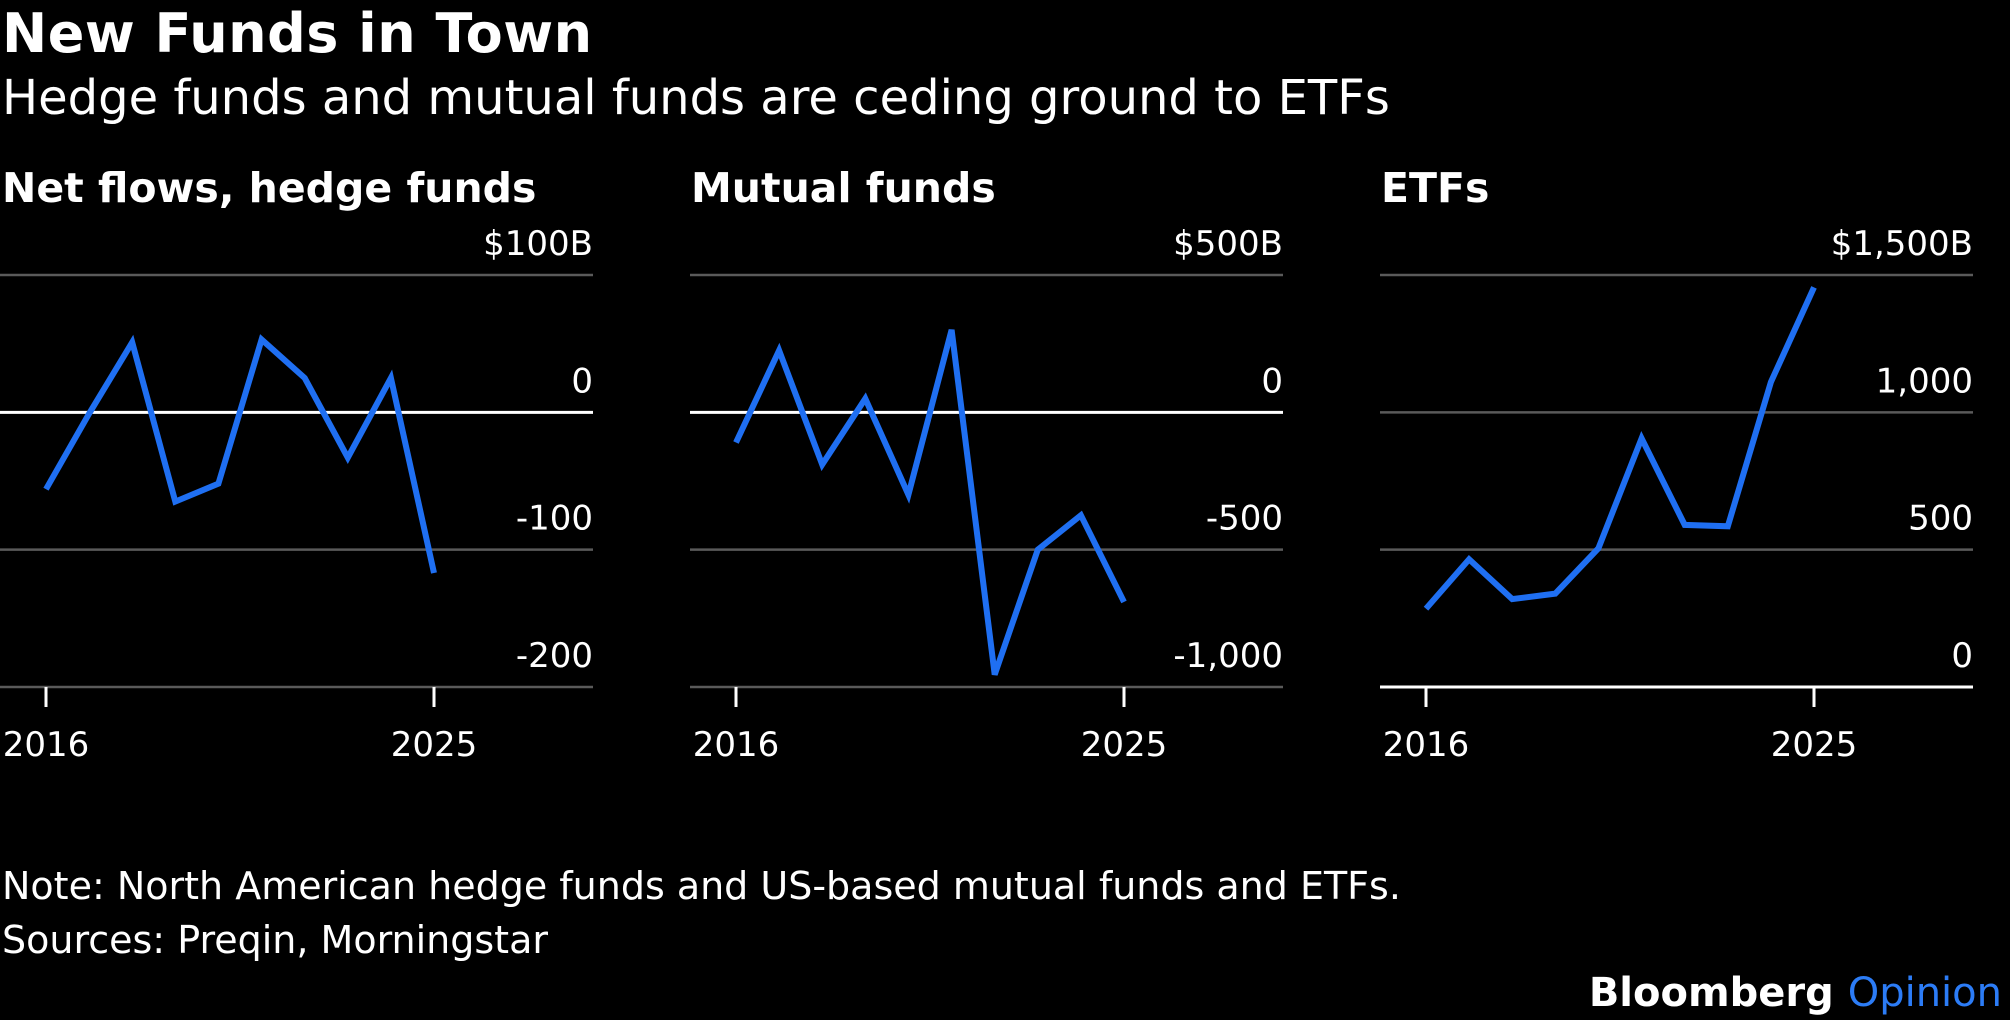 Image resolution: width=2010 pixels, height=1020 pixels. What do you see at coordinates (1902, 244) in the screenshot?
I see `y-tick-label: $1,500B` at bounding box center [1902, 244].